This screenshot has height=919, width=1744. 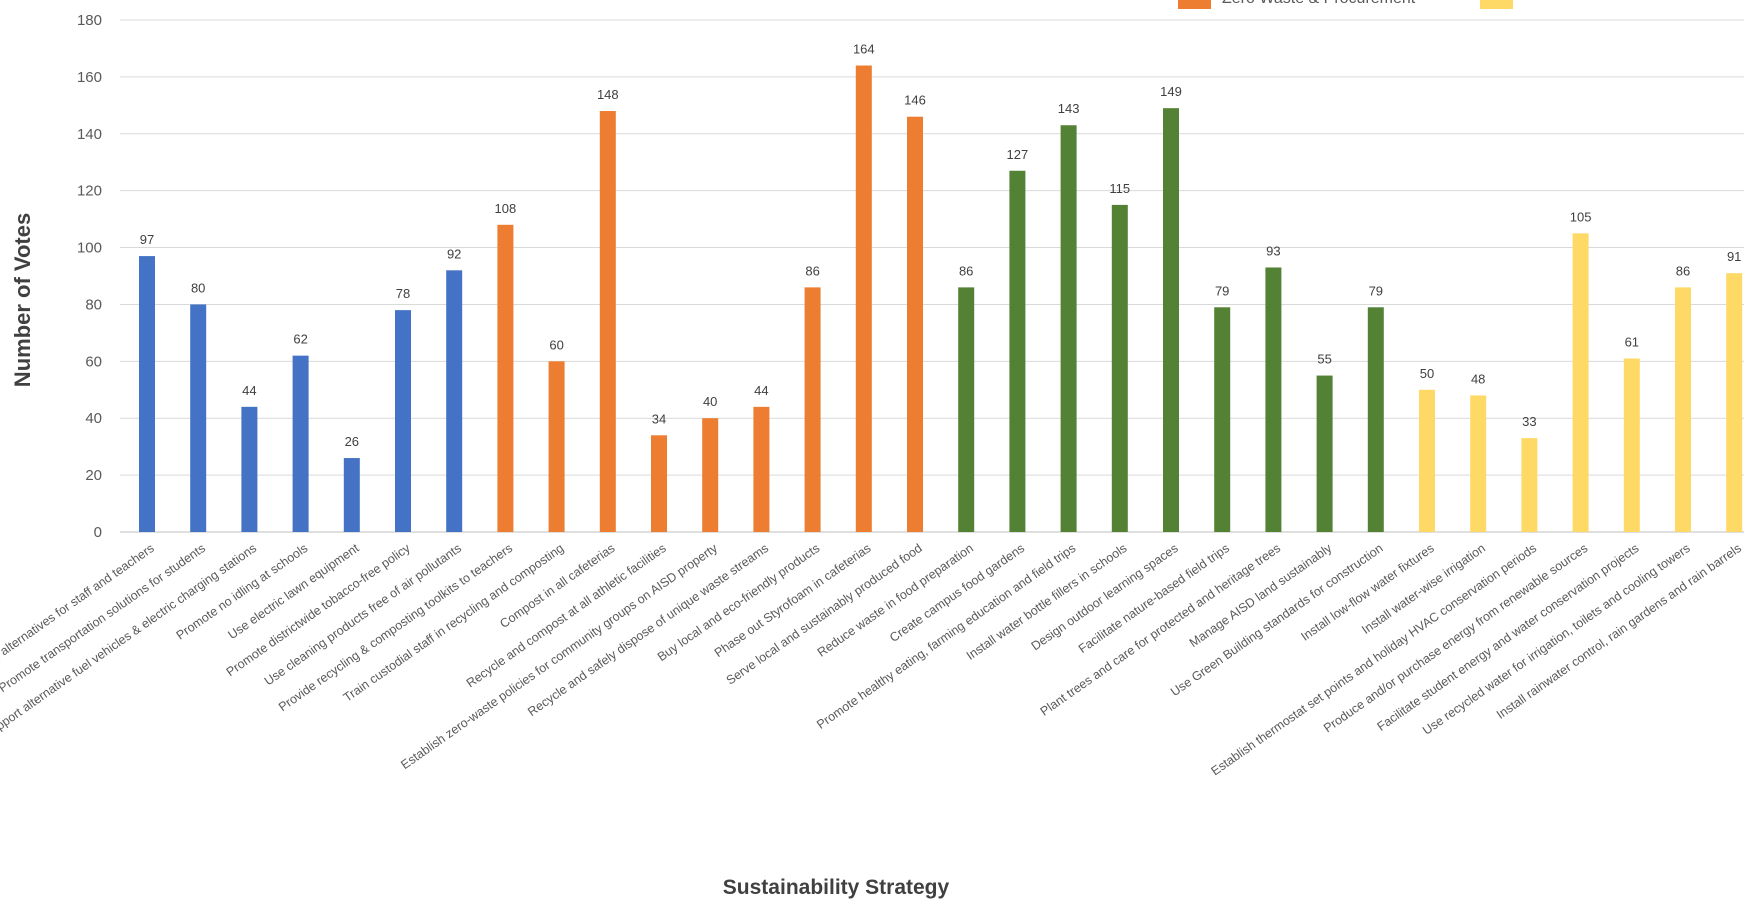 I want to click on y-tick-label: 160, so click(x=89, y=77).